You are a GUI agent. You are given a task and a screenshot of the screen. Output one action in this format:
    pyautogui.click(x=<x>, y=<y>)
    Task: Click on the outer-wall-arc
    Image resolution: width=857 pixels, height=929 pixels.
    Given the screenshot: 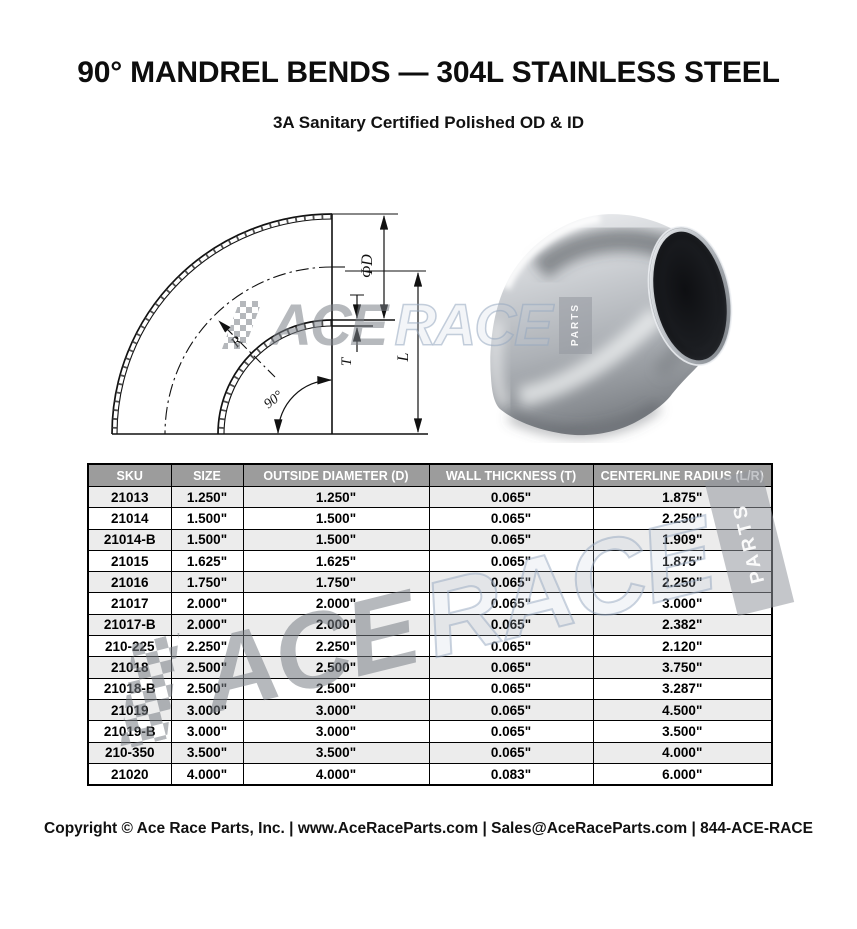 What is the action you would take?
    pyautogui.click(x=222, y=324)
    